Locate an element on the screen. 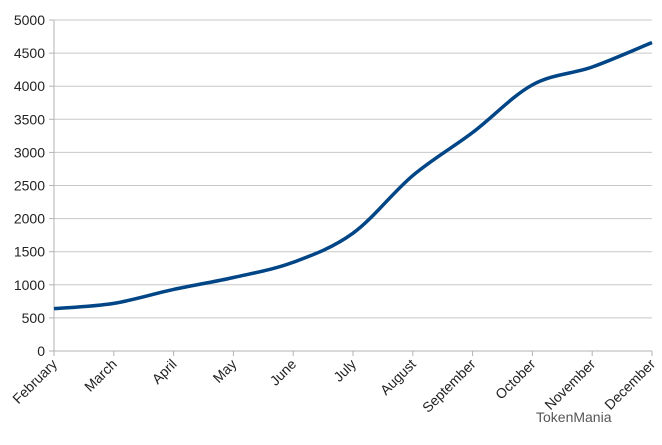 Image resolution: width=662 pixels, height=445 pixels. y-tick-label: 1000 is located at coordinates (29, 285).